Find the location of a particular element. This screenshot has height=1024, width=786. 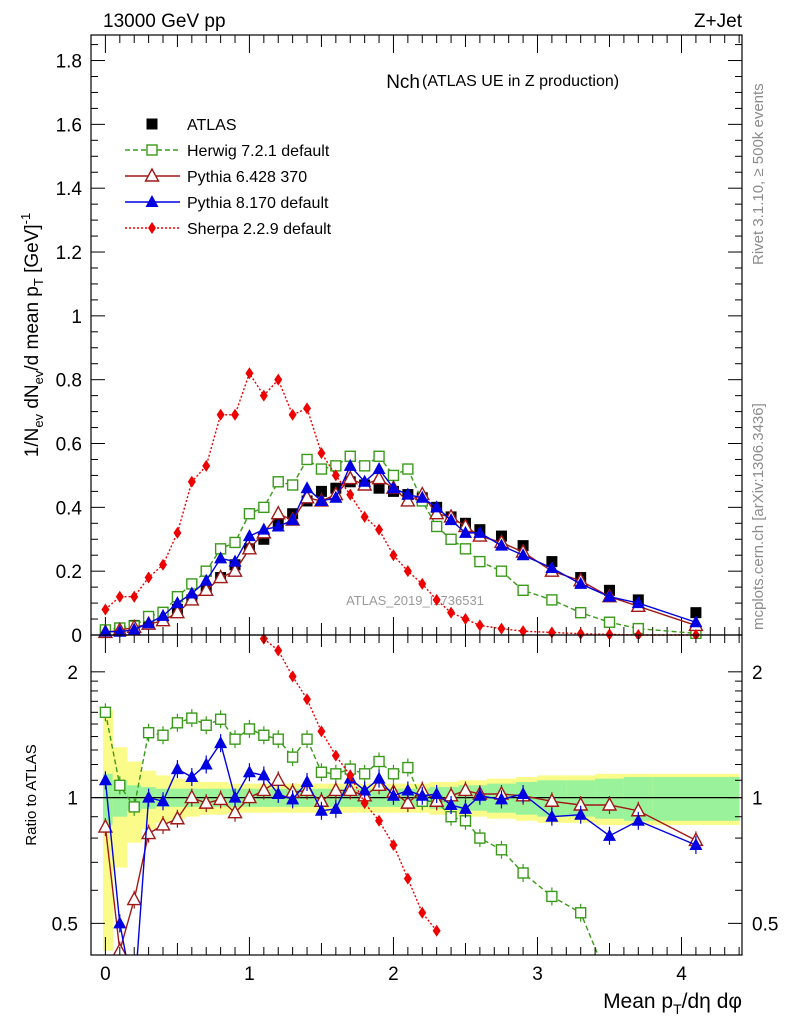

legend-label-atlas: ATLAS is located at coordinates (212, 125).